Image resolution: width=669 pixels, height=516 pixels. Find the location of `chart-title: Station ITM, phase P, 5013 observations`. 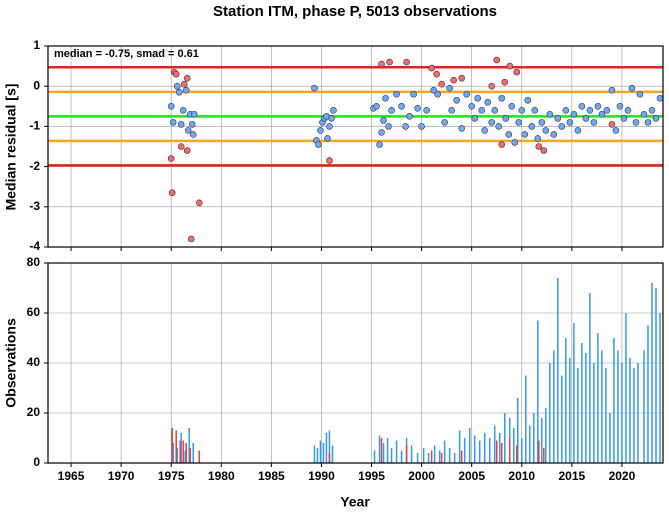

chart-title: Station ITM, phase P, 5013 observations is located at coordinates (355, 11).